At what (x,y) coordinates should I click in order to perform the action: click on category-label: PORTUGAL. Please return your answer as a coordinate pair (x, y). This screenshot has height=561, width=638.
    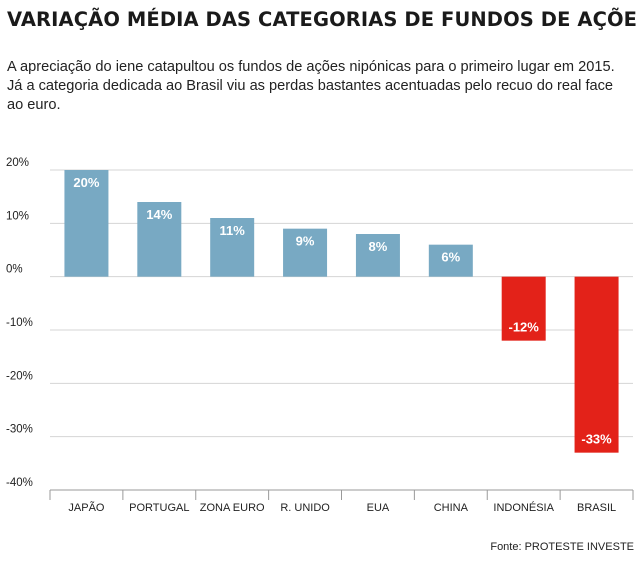
    Looking at the image, I should click on (159, 508).